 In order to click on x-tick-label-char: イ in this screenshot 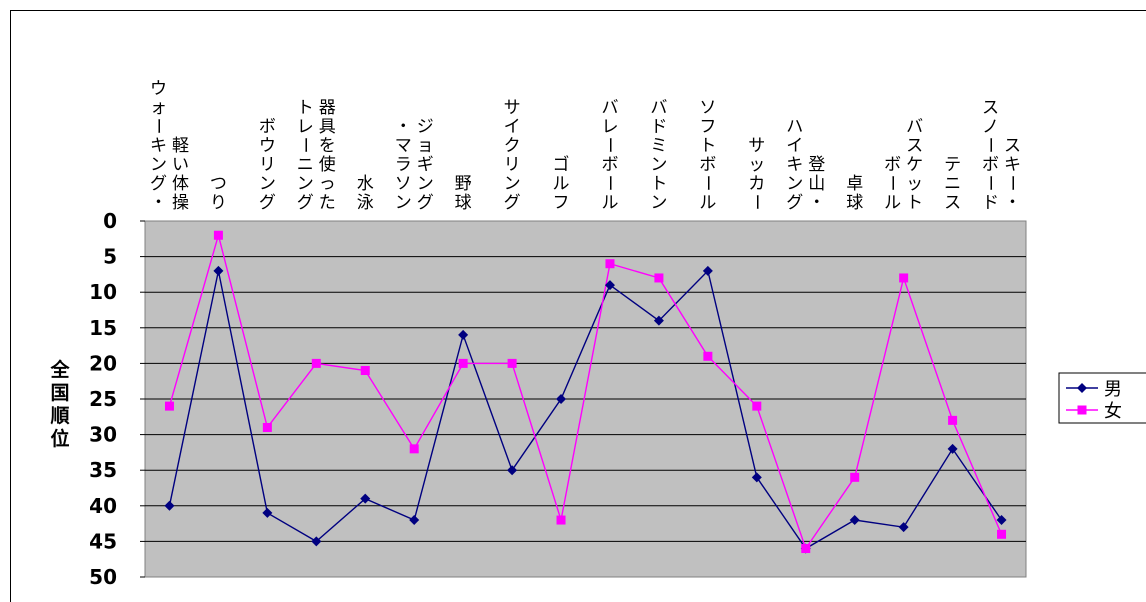, I will do `click(794, 146)`.